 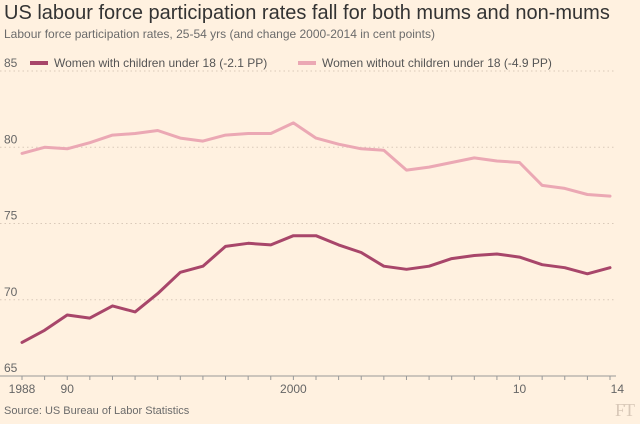 What do you see at coordinates (11, 139) in the screenshot?
I see `y-tick-label: 80` at bounding box center [11, 139].